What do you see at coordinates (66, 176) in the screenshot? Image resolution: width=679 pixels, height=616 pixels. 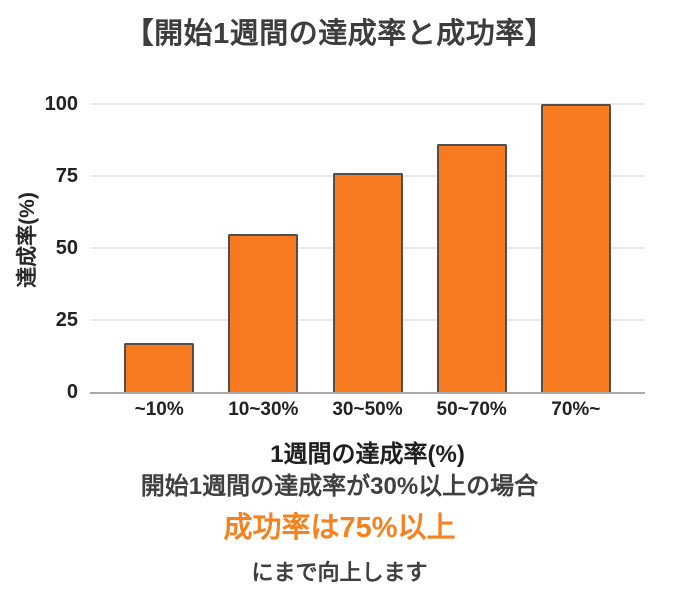 I see `y-tick-75: 75` at bounding box center [66, 176].